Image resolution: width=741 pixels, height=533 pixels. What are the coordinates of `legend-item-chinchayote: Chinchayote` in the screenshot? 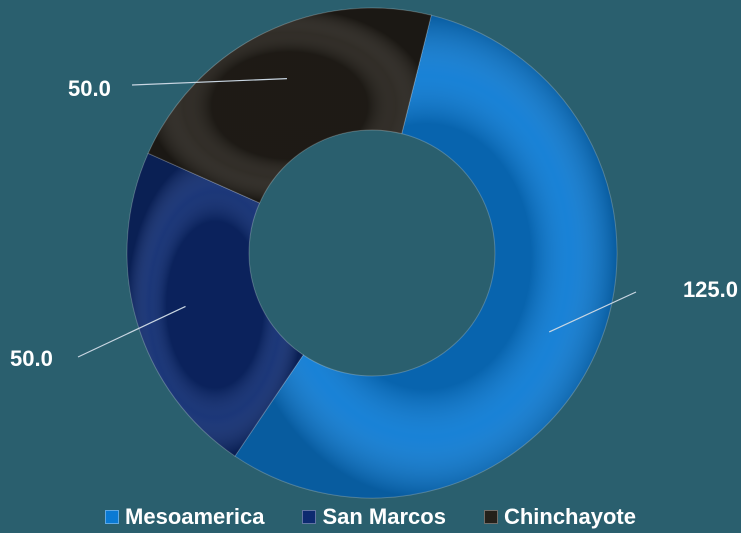 It's located at (559, 517).